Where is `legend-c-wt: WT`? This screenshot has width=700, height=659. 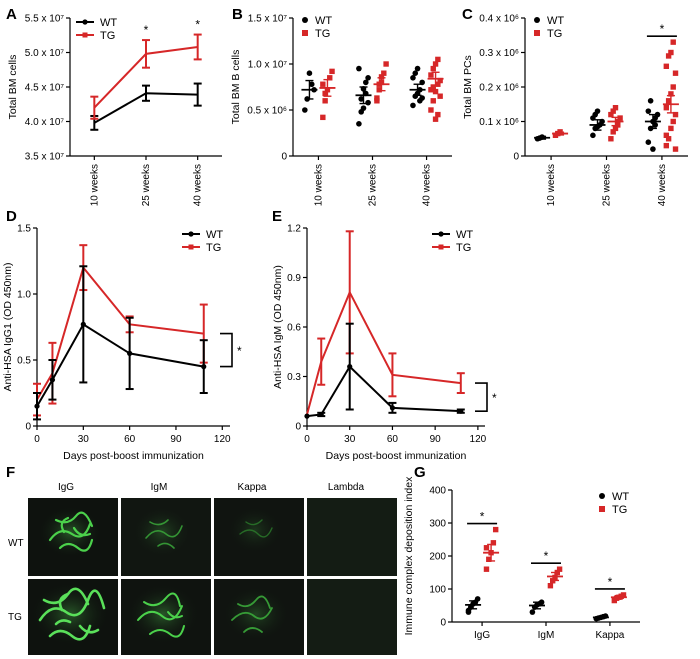 legend-c-wt: WT is located at coordinates (555, 21).